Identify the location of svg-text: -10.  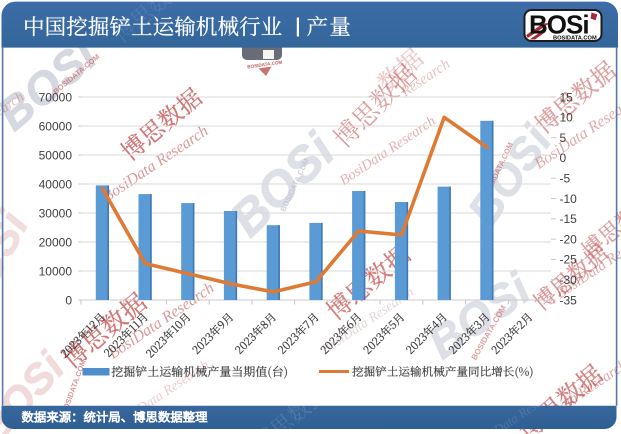
(569, 199).